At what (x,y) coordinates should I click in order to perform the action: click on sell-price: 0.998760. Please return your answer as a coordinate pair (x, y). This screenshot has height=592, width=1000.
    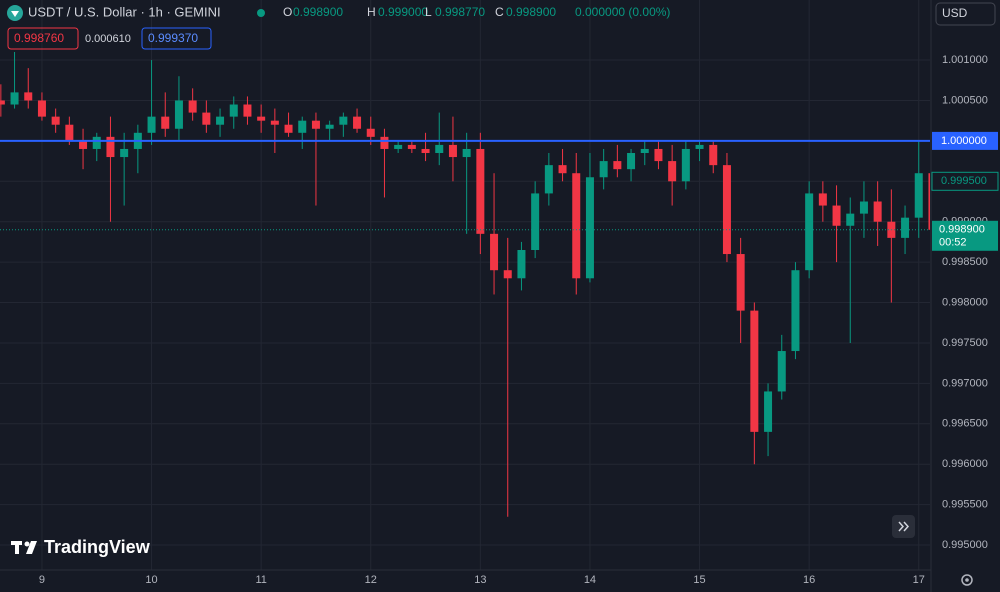
    Looking at the image, I should click on (39, 38).